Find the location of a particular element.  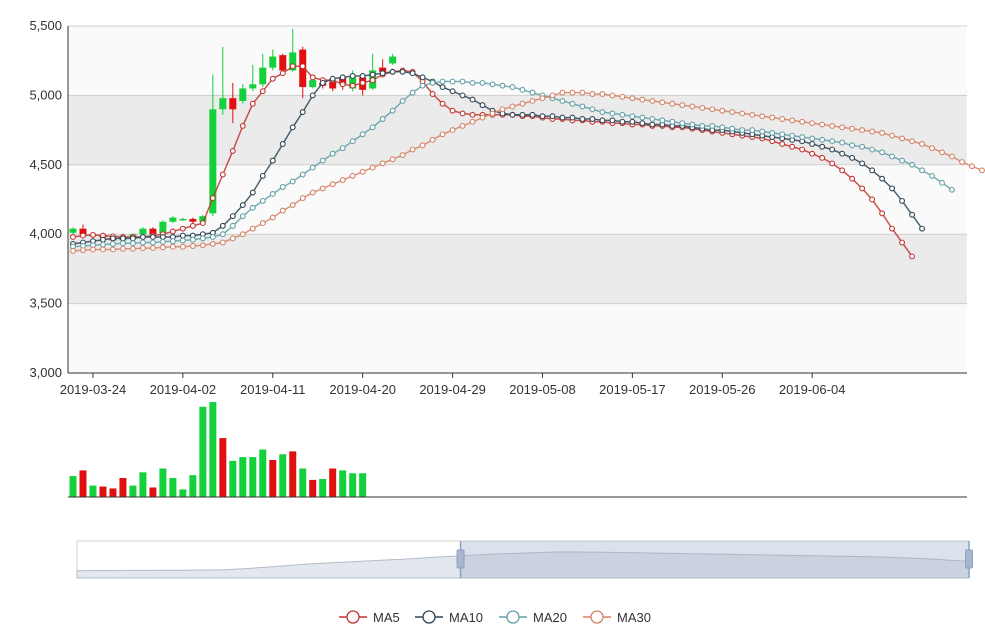

data-zoom-slider is located at coordinates (524, 559).